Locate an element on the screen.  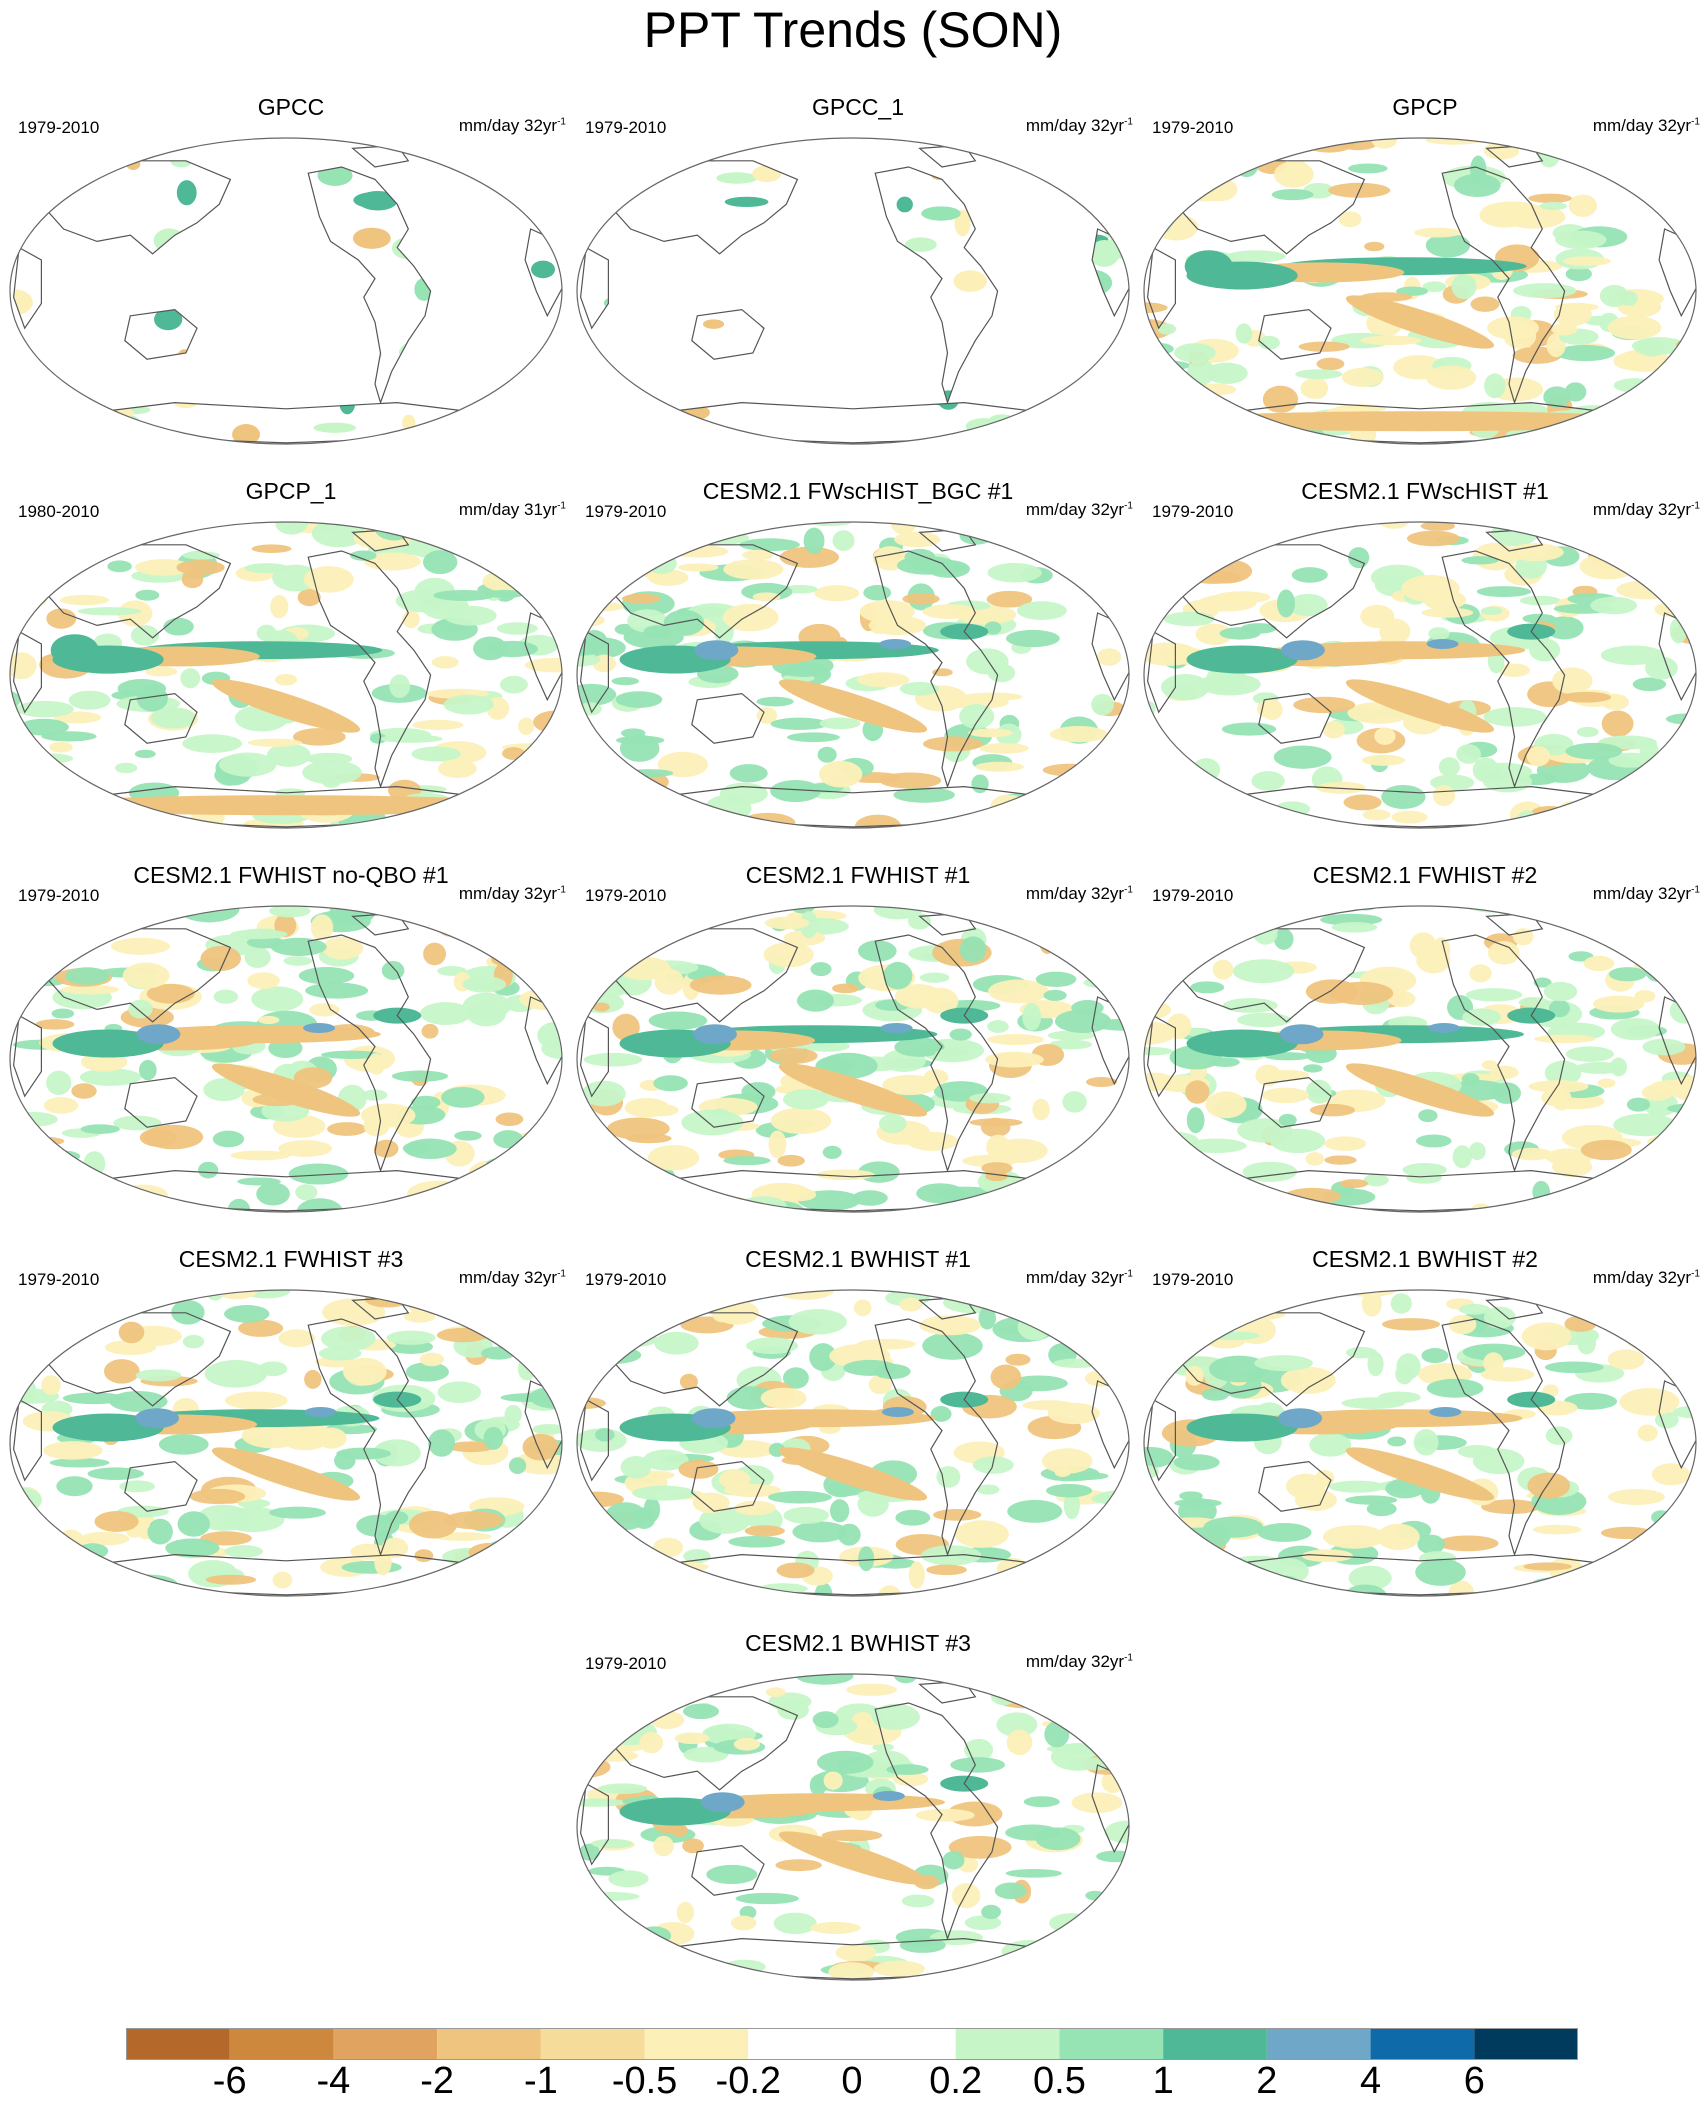
panel-title: GPCP_1 is located at coordinates (291, 491).